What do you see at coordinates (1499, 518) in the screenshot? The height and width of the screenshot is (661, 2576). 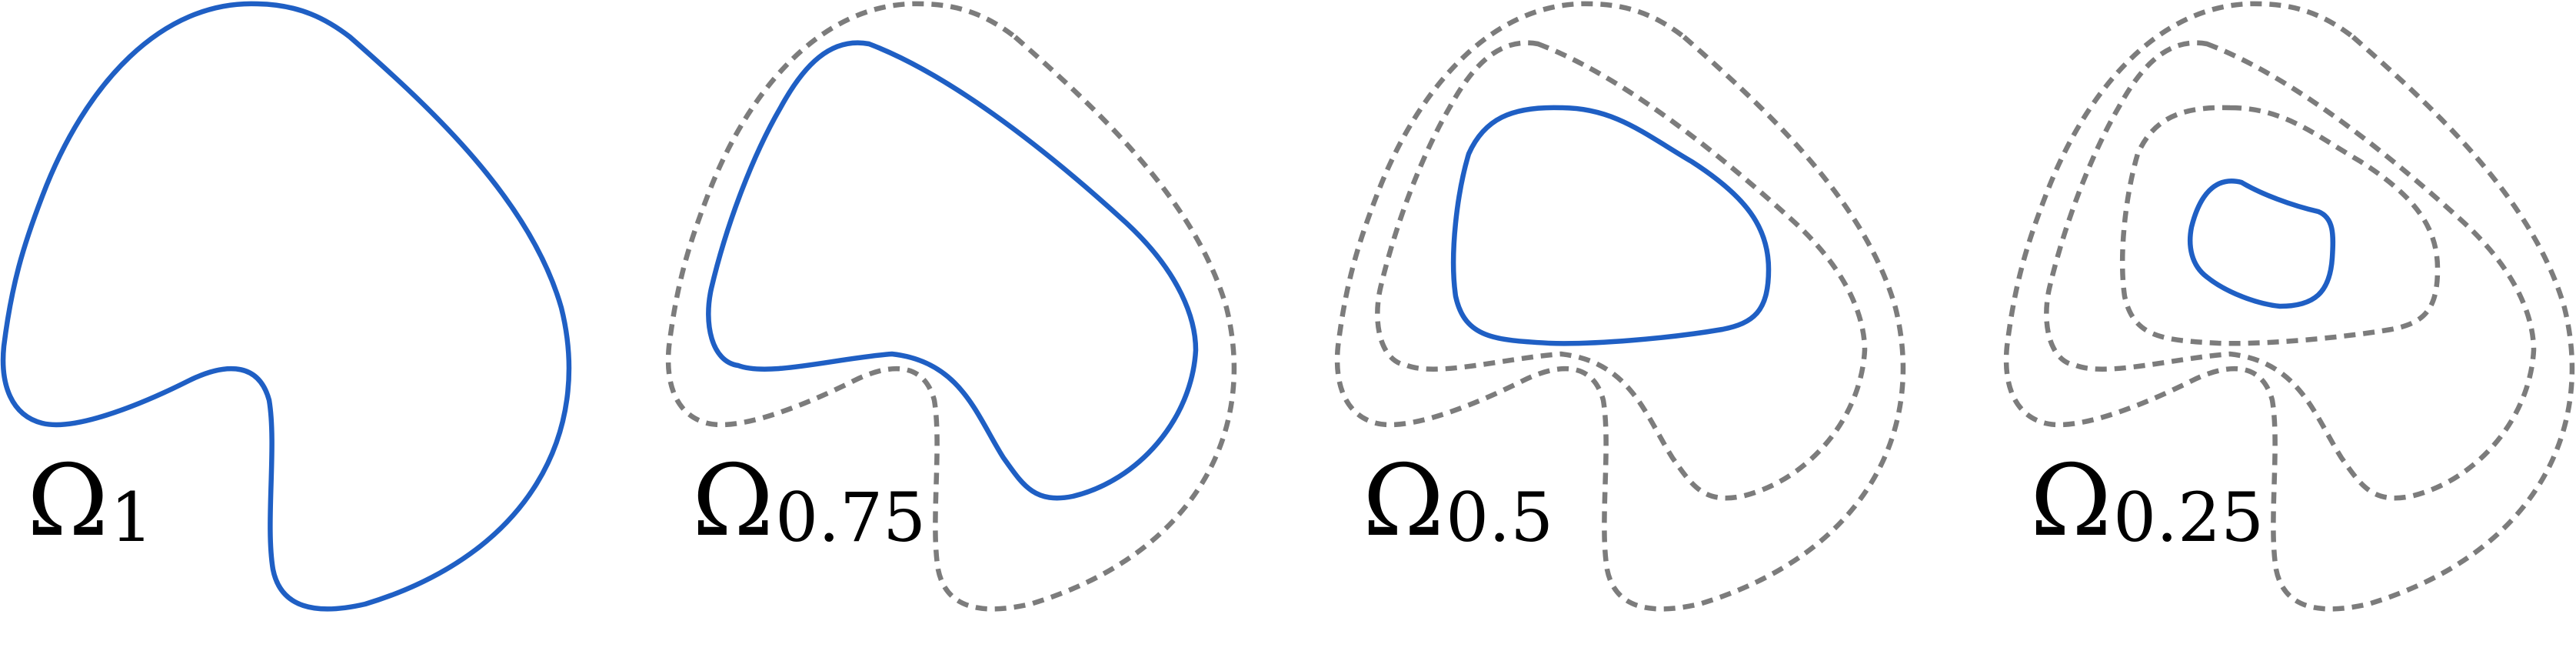 I see `subscript: 0.5` at bounding box center [1499, 518].